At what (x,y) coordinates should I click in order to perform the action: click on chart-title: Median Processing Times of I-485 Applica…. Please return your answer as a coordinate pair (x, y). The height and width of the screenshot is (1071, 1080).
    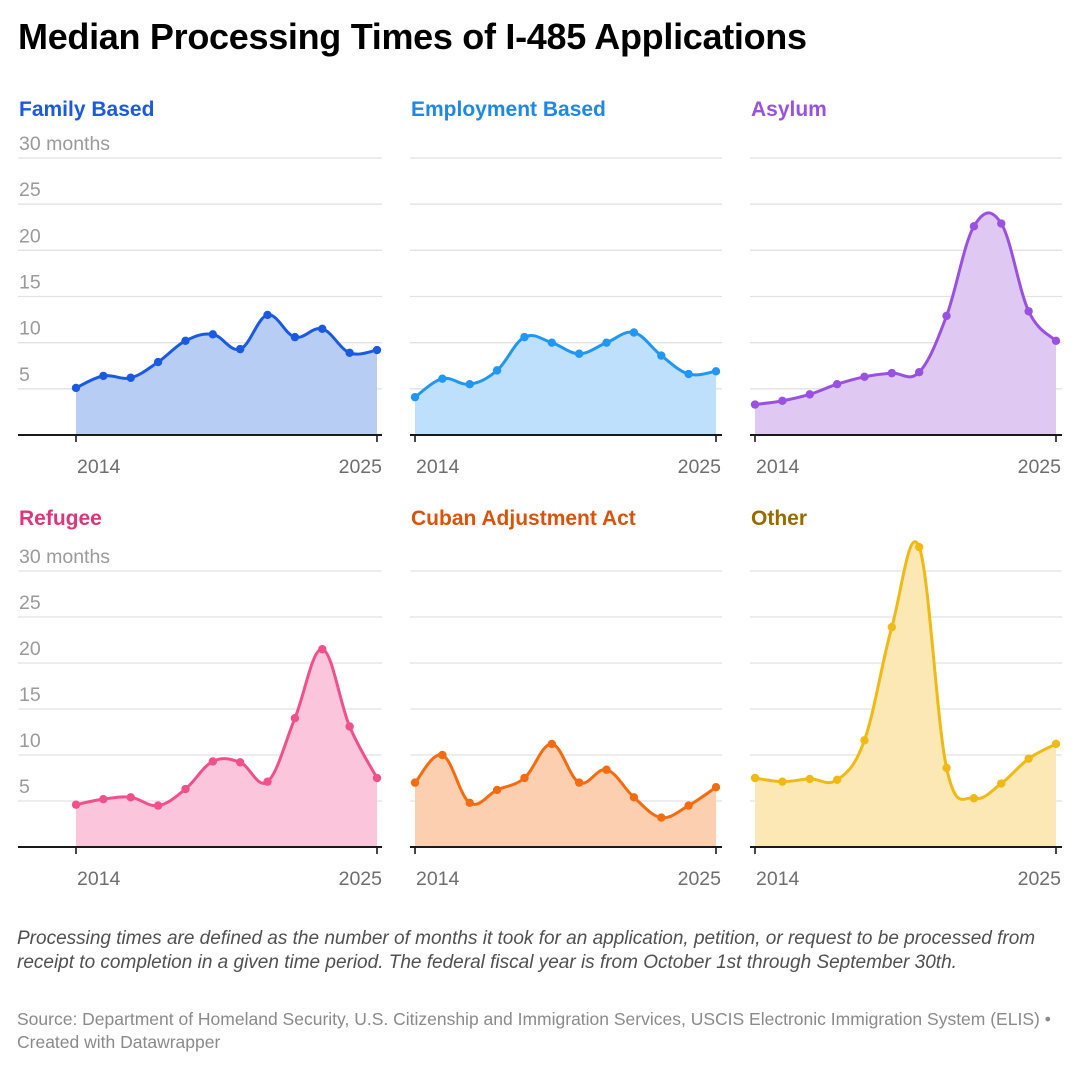
    Looking at the image, I should click on (412, 36).